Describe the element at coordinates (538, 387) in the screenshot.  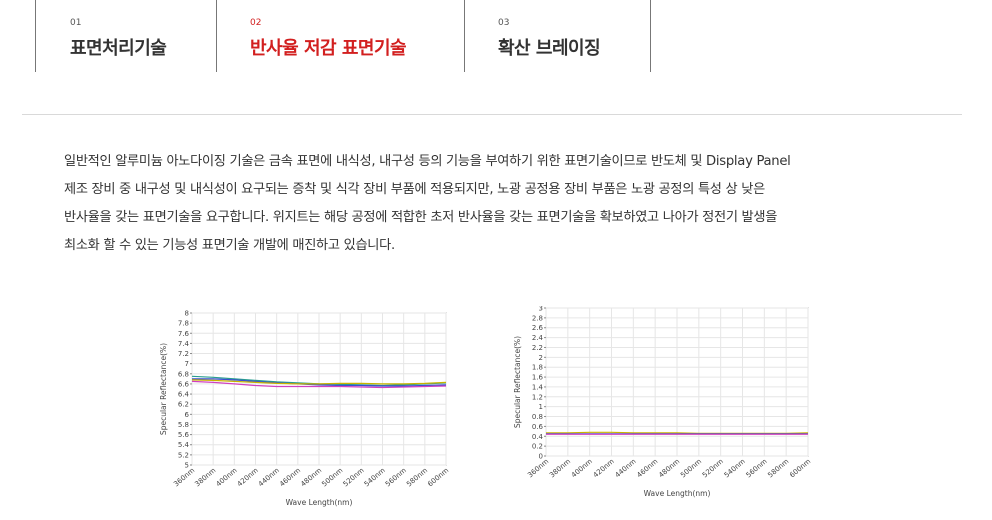
I see `y-tick-label: 1.4` at that location.